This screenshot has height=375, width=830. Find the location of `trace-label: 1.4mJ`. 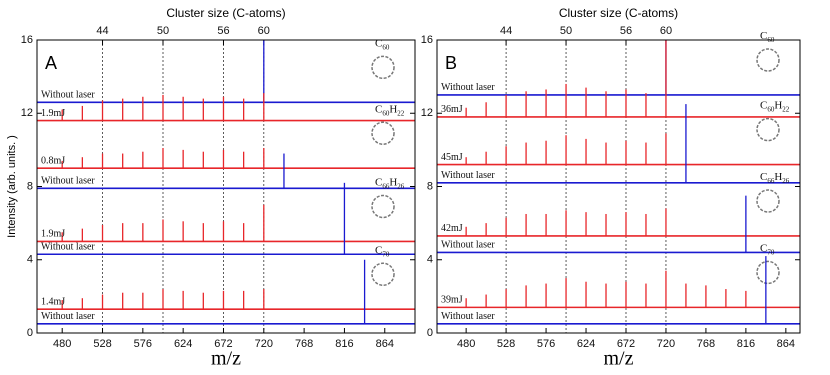

trace-label: 1.4mJ is located at coordinates (53, 301).